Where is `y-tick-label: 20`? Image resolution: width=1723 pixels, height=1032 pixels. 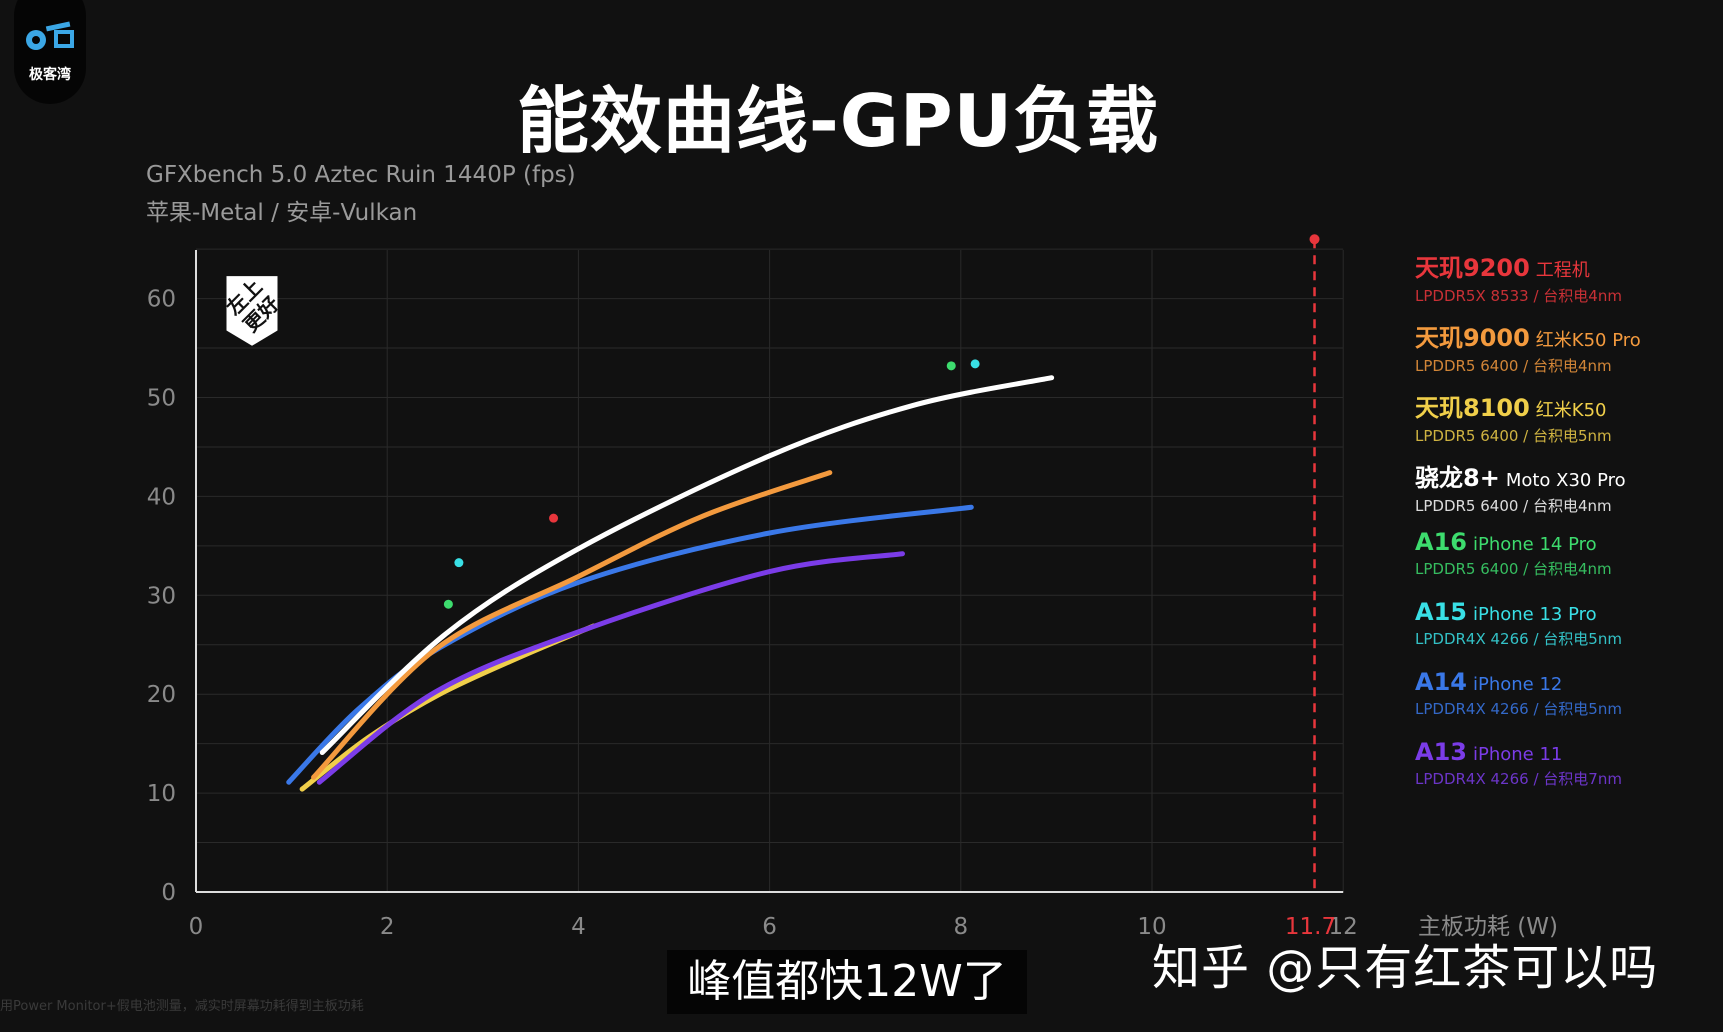
y-tick-label: 20 is located at coordinates (161, 695).